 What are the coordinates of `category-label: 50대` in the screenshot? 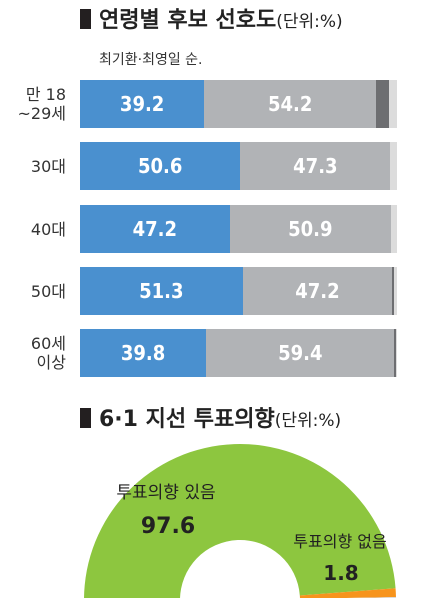 It's located at (33, 291).